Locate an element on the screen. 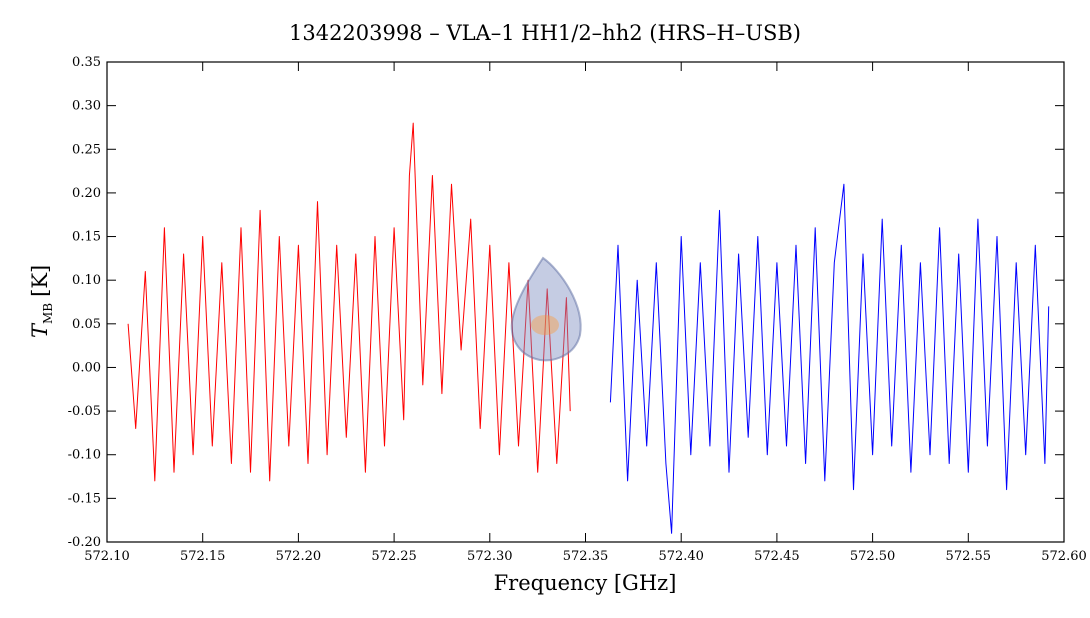  chart-title: 1342203998 – VLA–1 HH1/2–hh2 (HRS–H–USB) is located at coordinates (545, 33).